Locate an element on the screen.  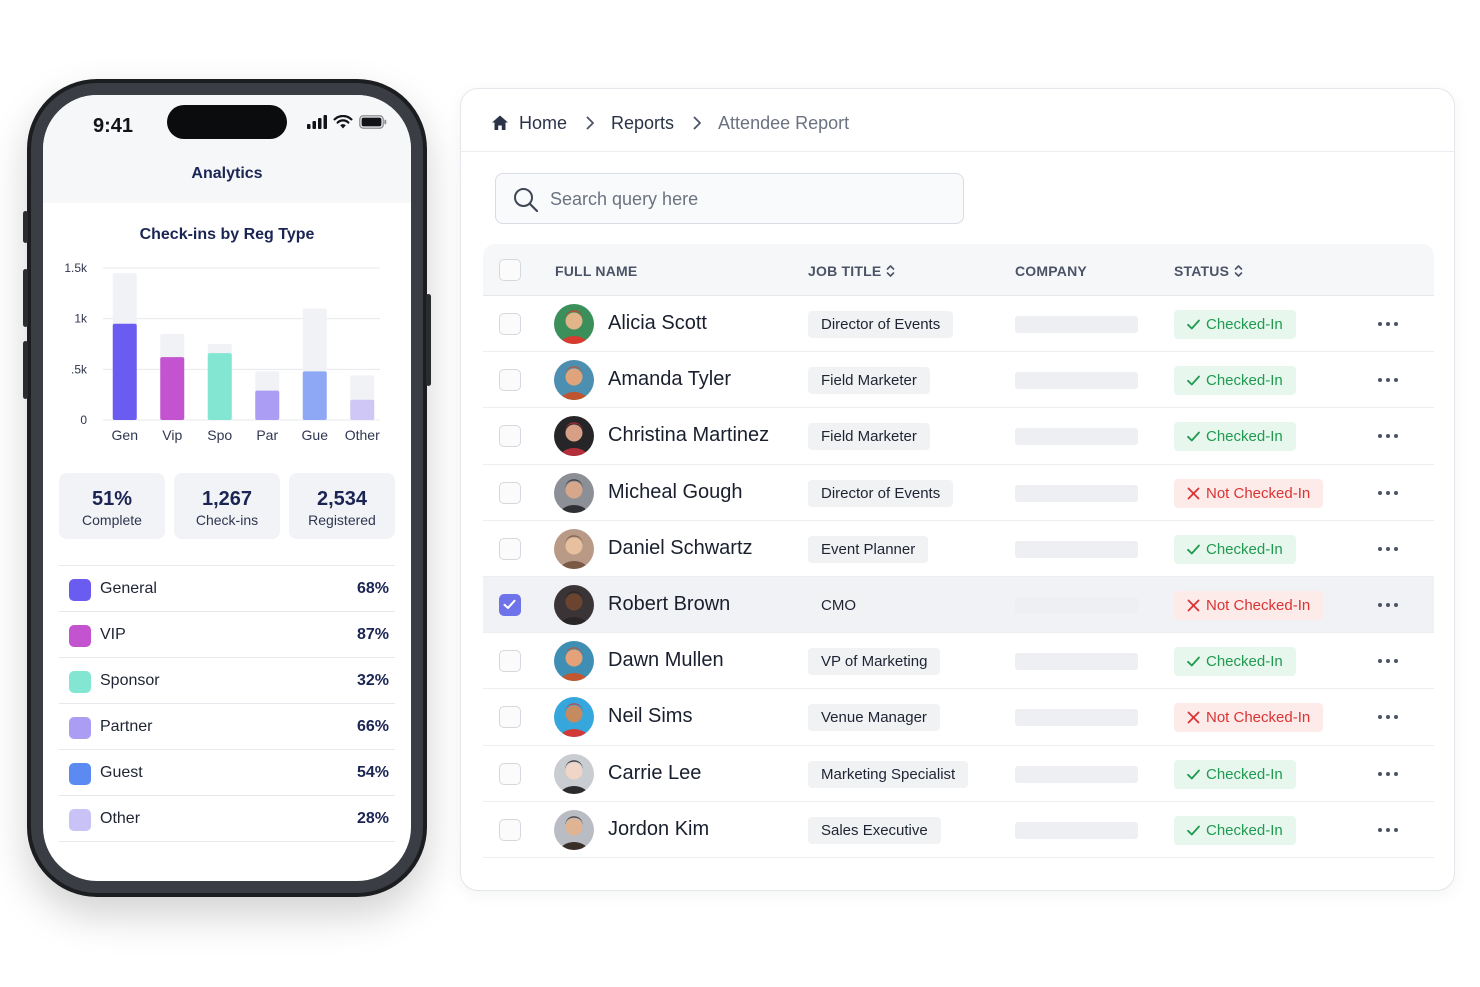
reg-type-row: Partner 66% is located at coordinates (227, 727).